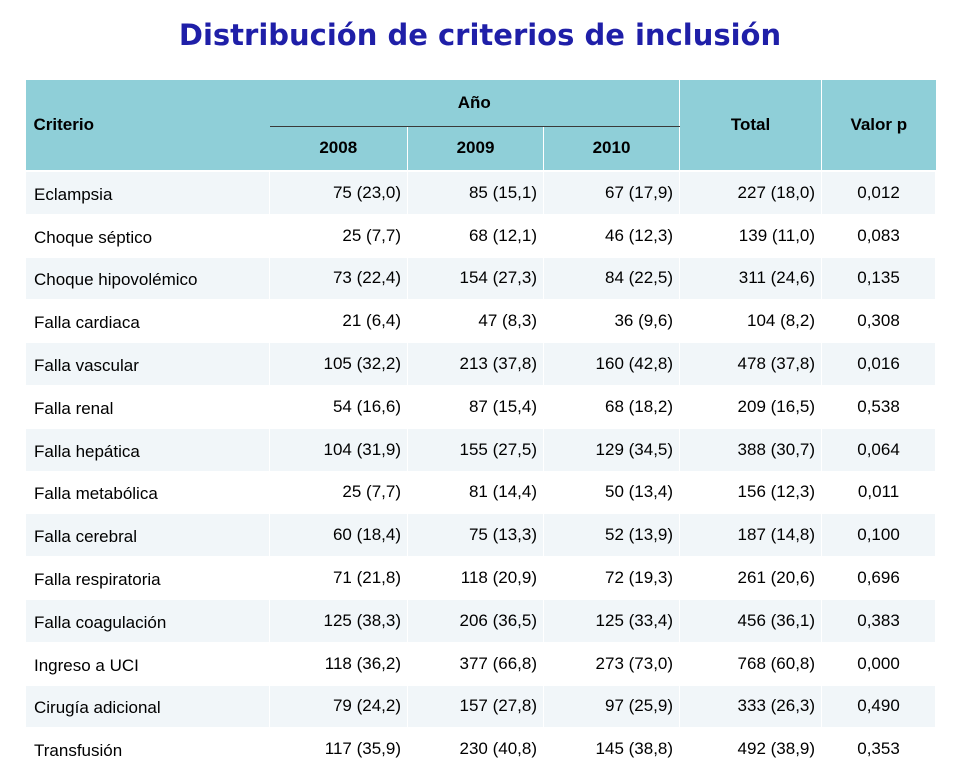  Describe the element at coordinates (751, 620) in the screenshot. I see `cell-total: 456 (36,1)` at that location.